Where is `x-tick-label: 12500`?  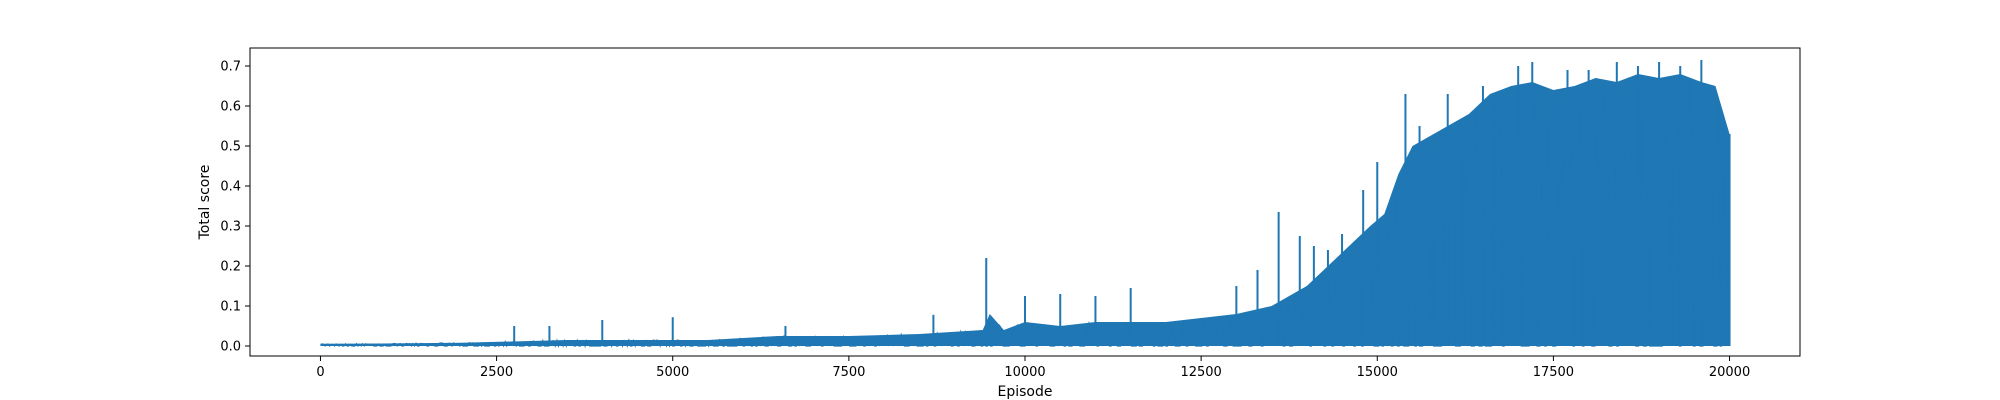
x-tick-label: 12500 is located at coordinates (1200, 372).